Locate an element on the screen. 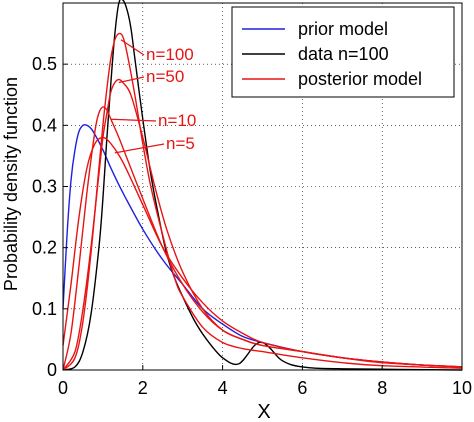 This screenshot has width=474, height=422. legend-label-data: data n=100 is located at coordinates (343, 54).